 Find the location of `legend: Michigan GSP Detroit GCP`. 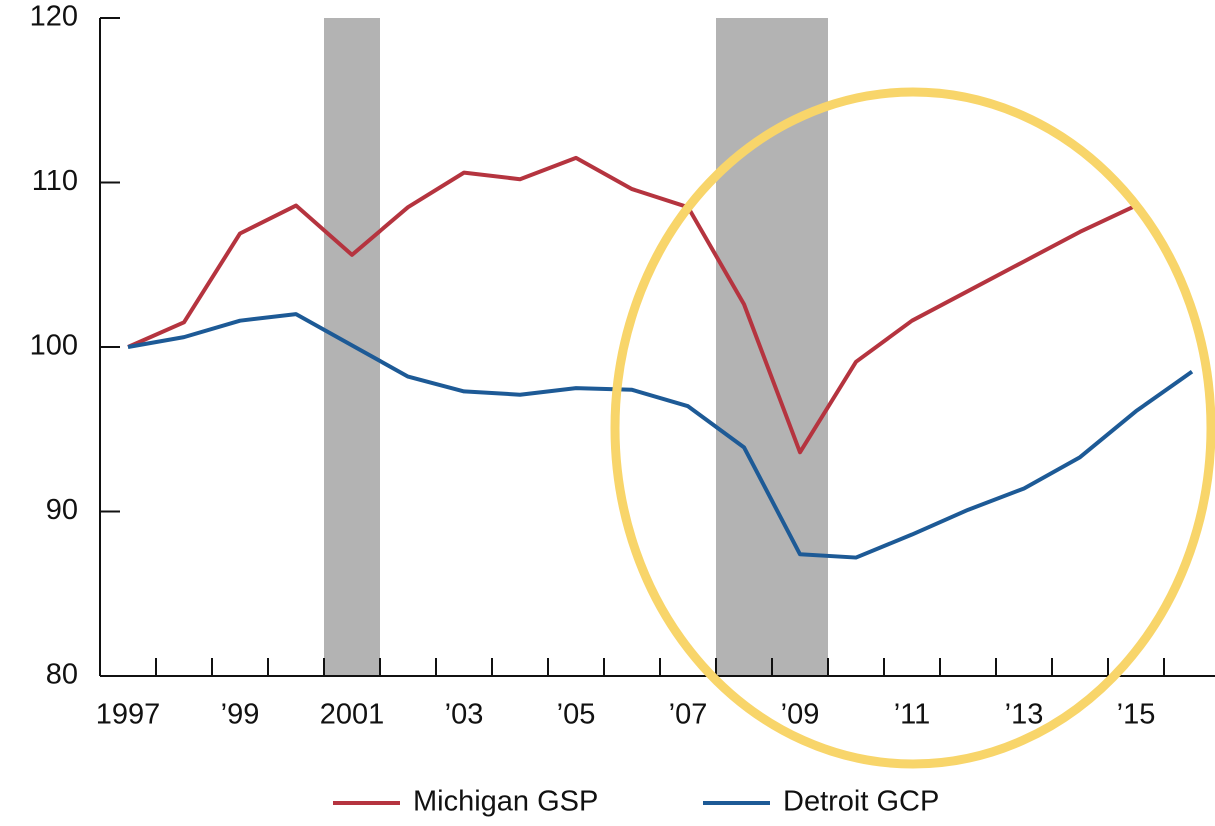

legend: Michigan GSP Detroit GCP is located at coordinates (636, 802).